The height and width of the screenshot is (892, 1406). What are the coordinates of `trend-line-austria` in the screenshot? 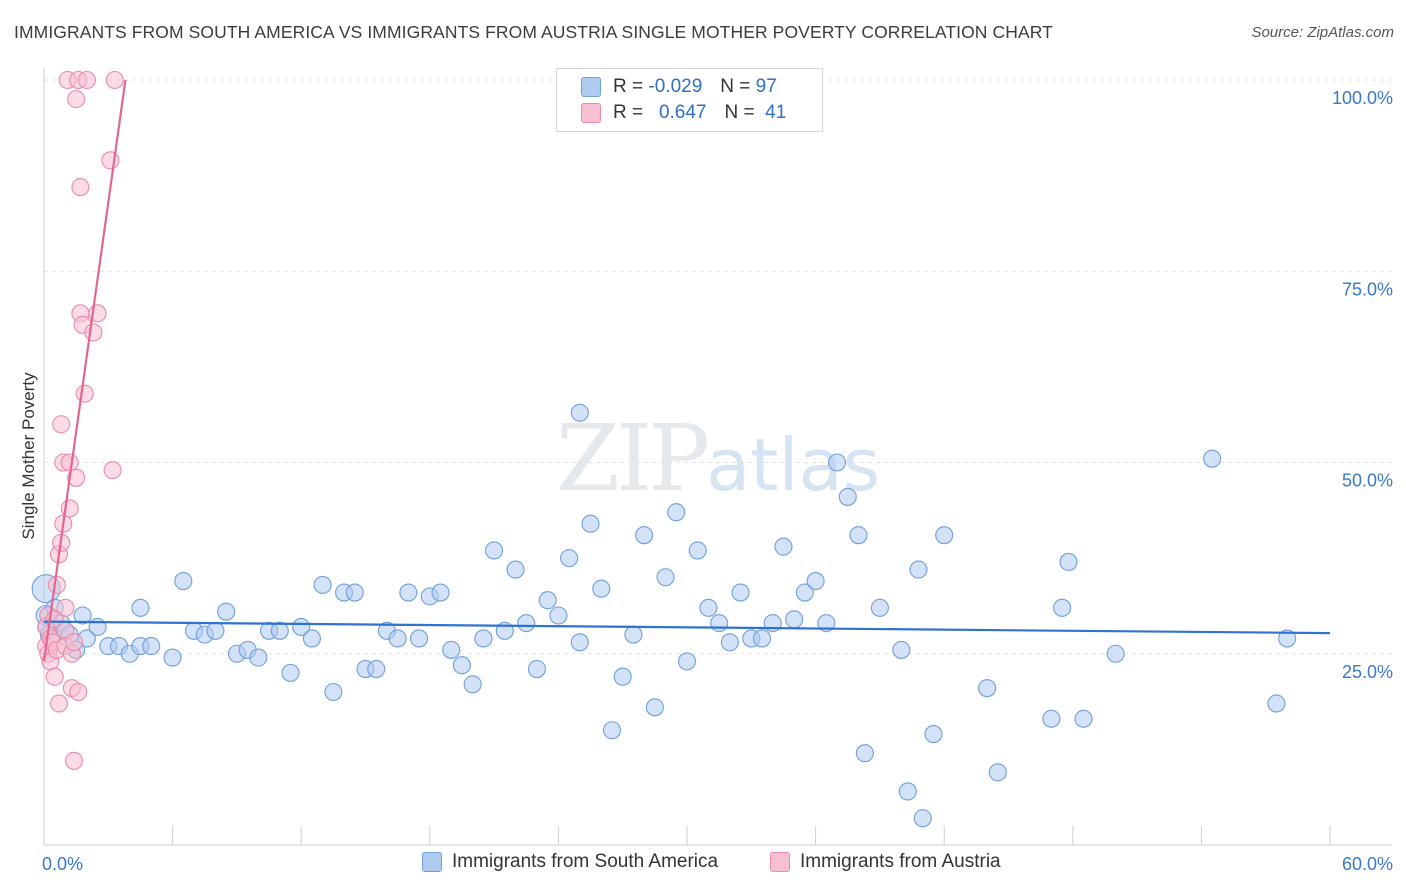 It's located at (84, 370).